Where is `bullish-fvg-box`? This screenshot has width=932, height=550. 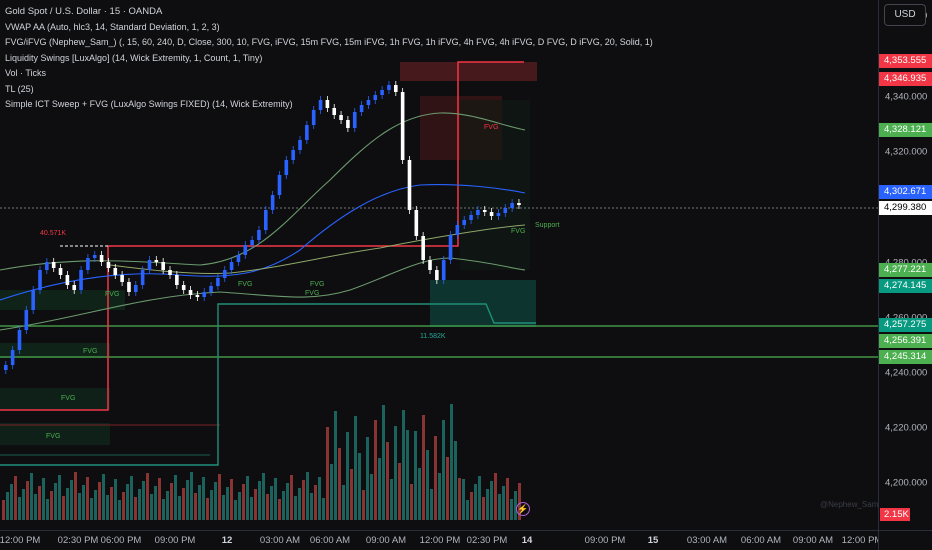
bullish-fvg-box is located at coordinates (55, 350).